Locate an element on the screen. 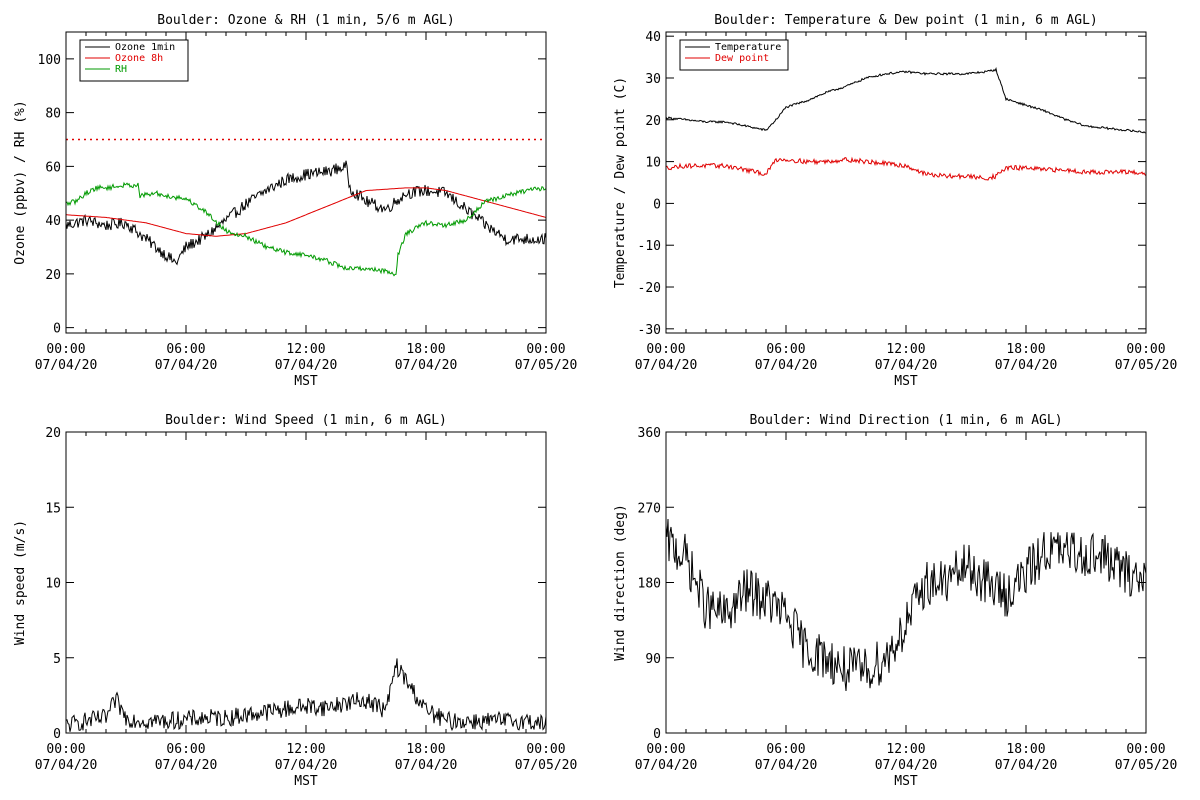  y-tick-label: 30 is located at coordinates (653, 79).